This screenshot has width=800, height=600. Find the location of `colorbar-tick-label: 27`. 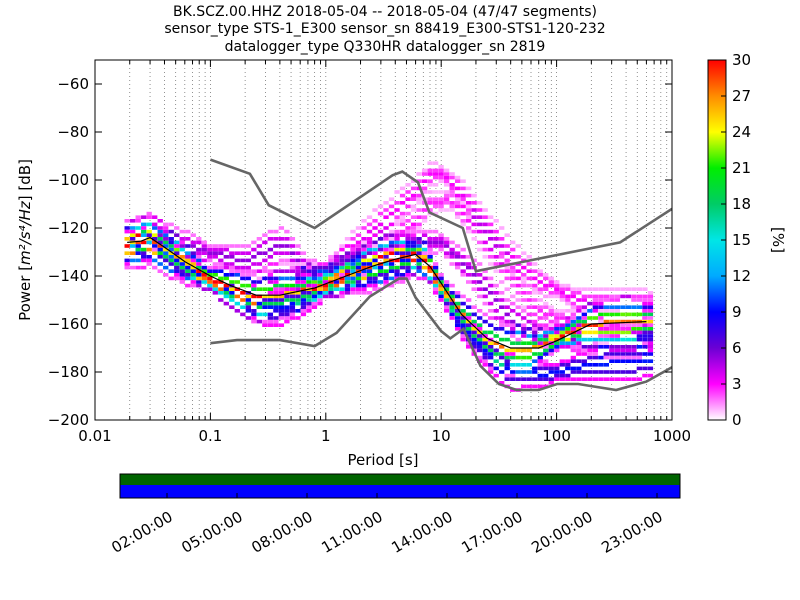

colorbar-tick-label: 27 is located at coordinates (741, 96).